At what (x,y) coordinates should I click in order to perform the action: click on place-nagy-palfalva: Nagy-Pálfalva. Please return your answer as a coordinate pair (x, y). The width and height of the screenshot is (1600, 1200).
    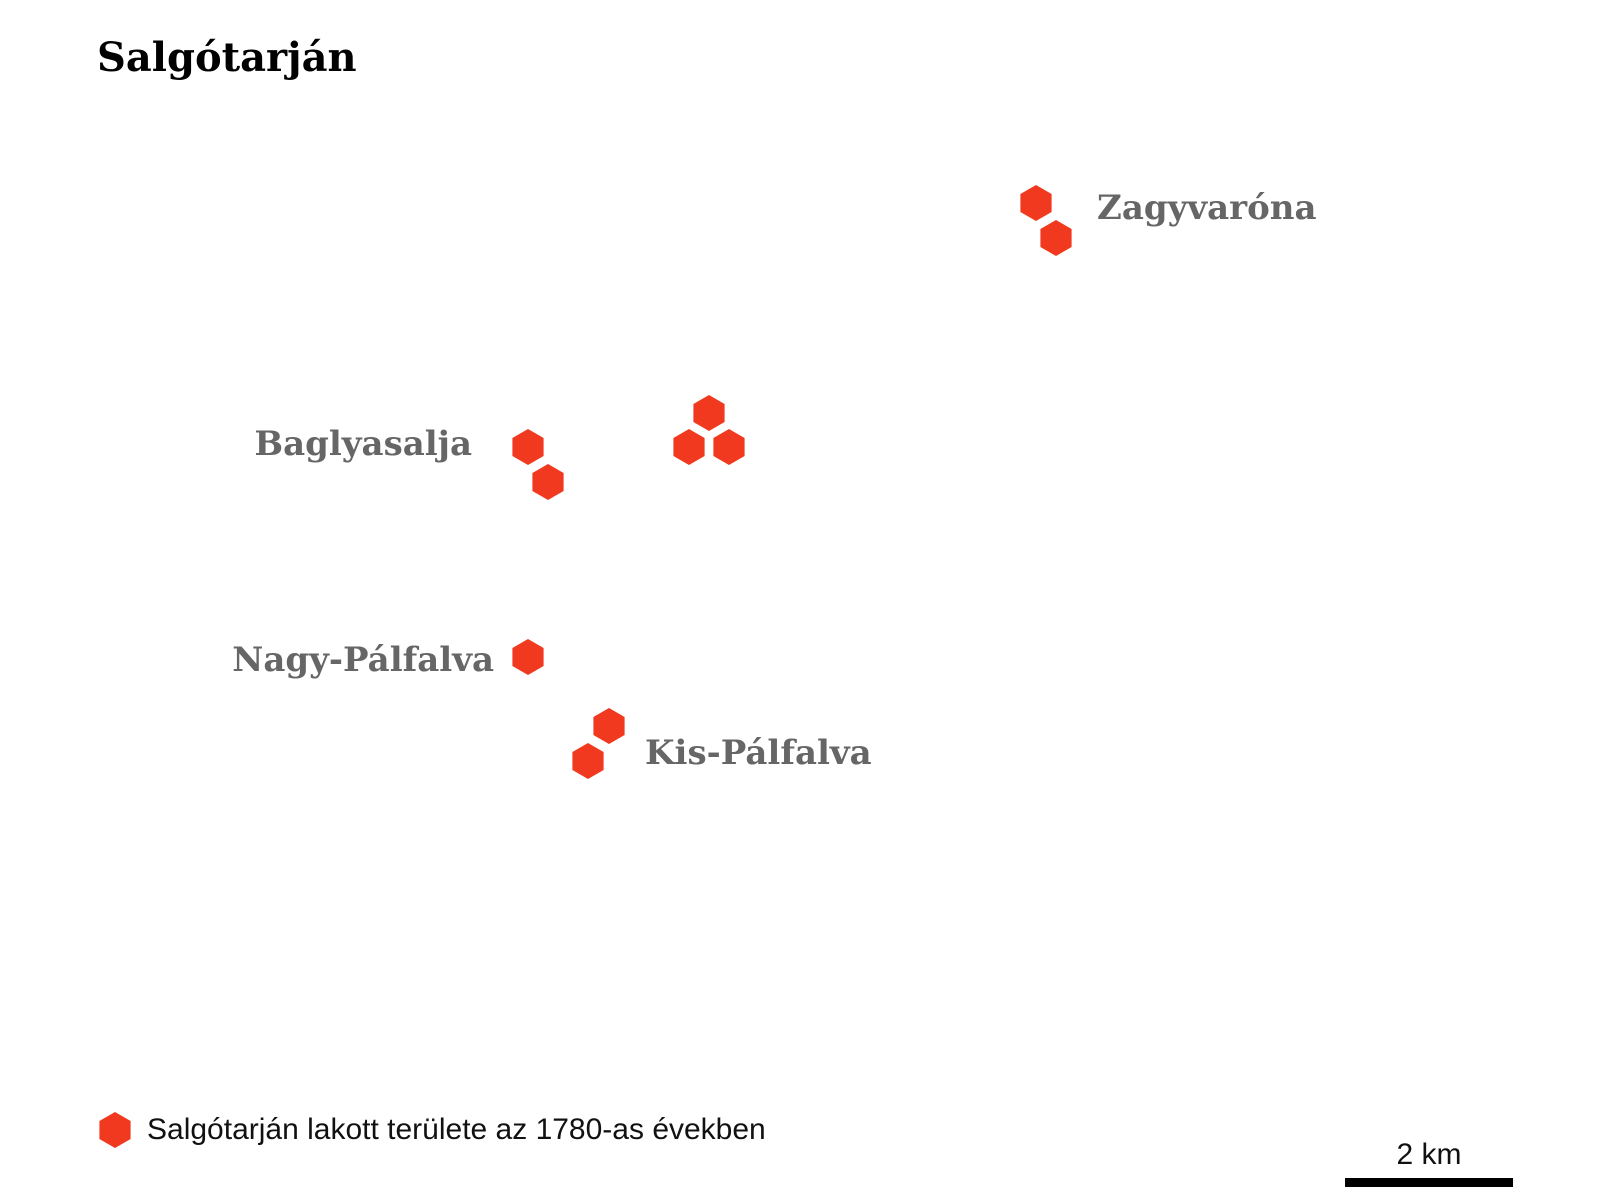
    Looking at the image, I should click on (388, 659).